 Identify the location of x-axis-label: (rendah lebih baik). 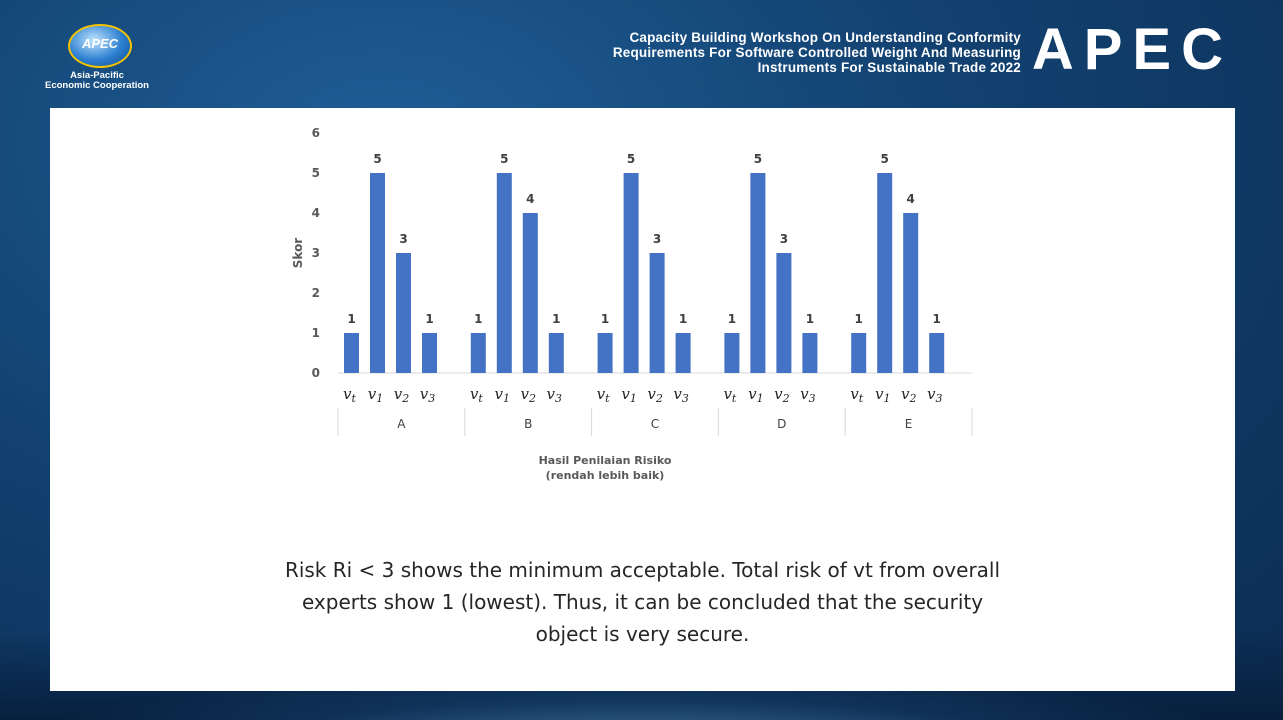
(605, 475).